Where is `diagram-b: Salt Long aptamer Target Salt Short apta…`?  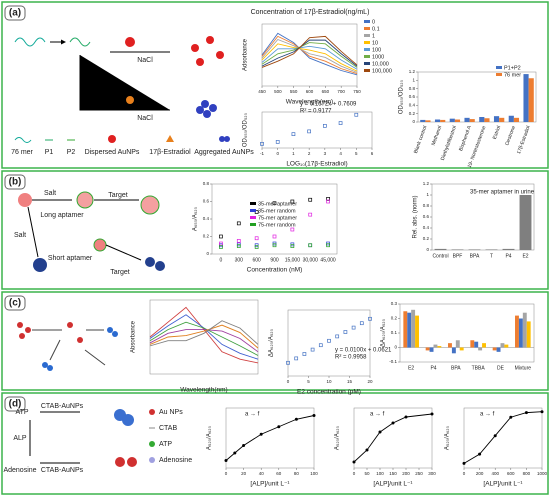 diagram-b: Salt Long aptamer Target Salt Short apta… is located at coordinates (89, 233).